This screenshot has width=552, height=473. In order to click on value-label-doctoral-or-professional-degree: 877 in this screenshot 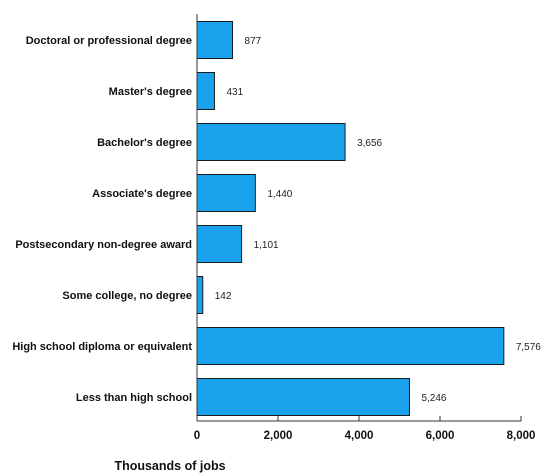, I will do `click(253, 41)`.